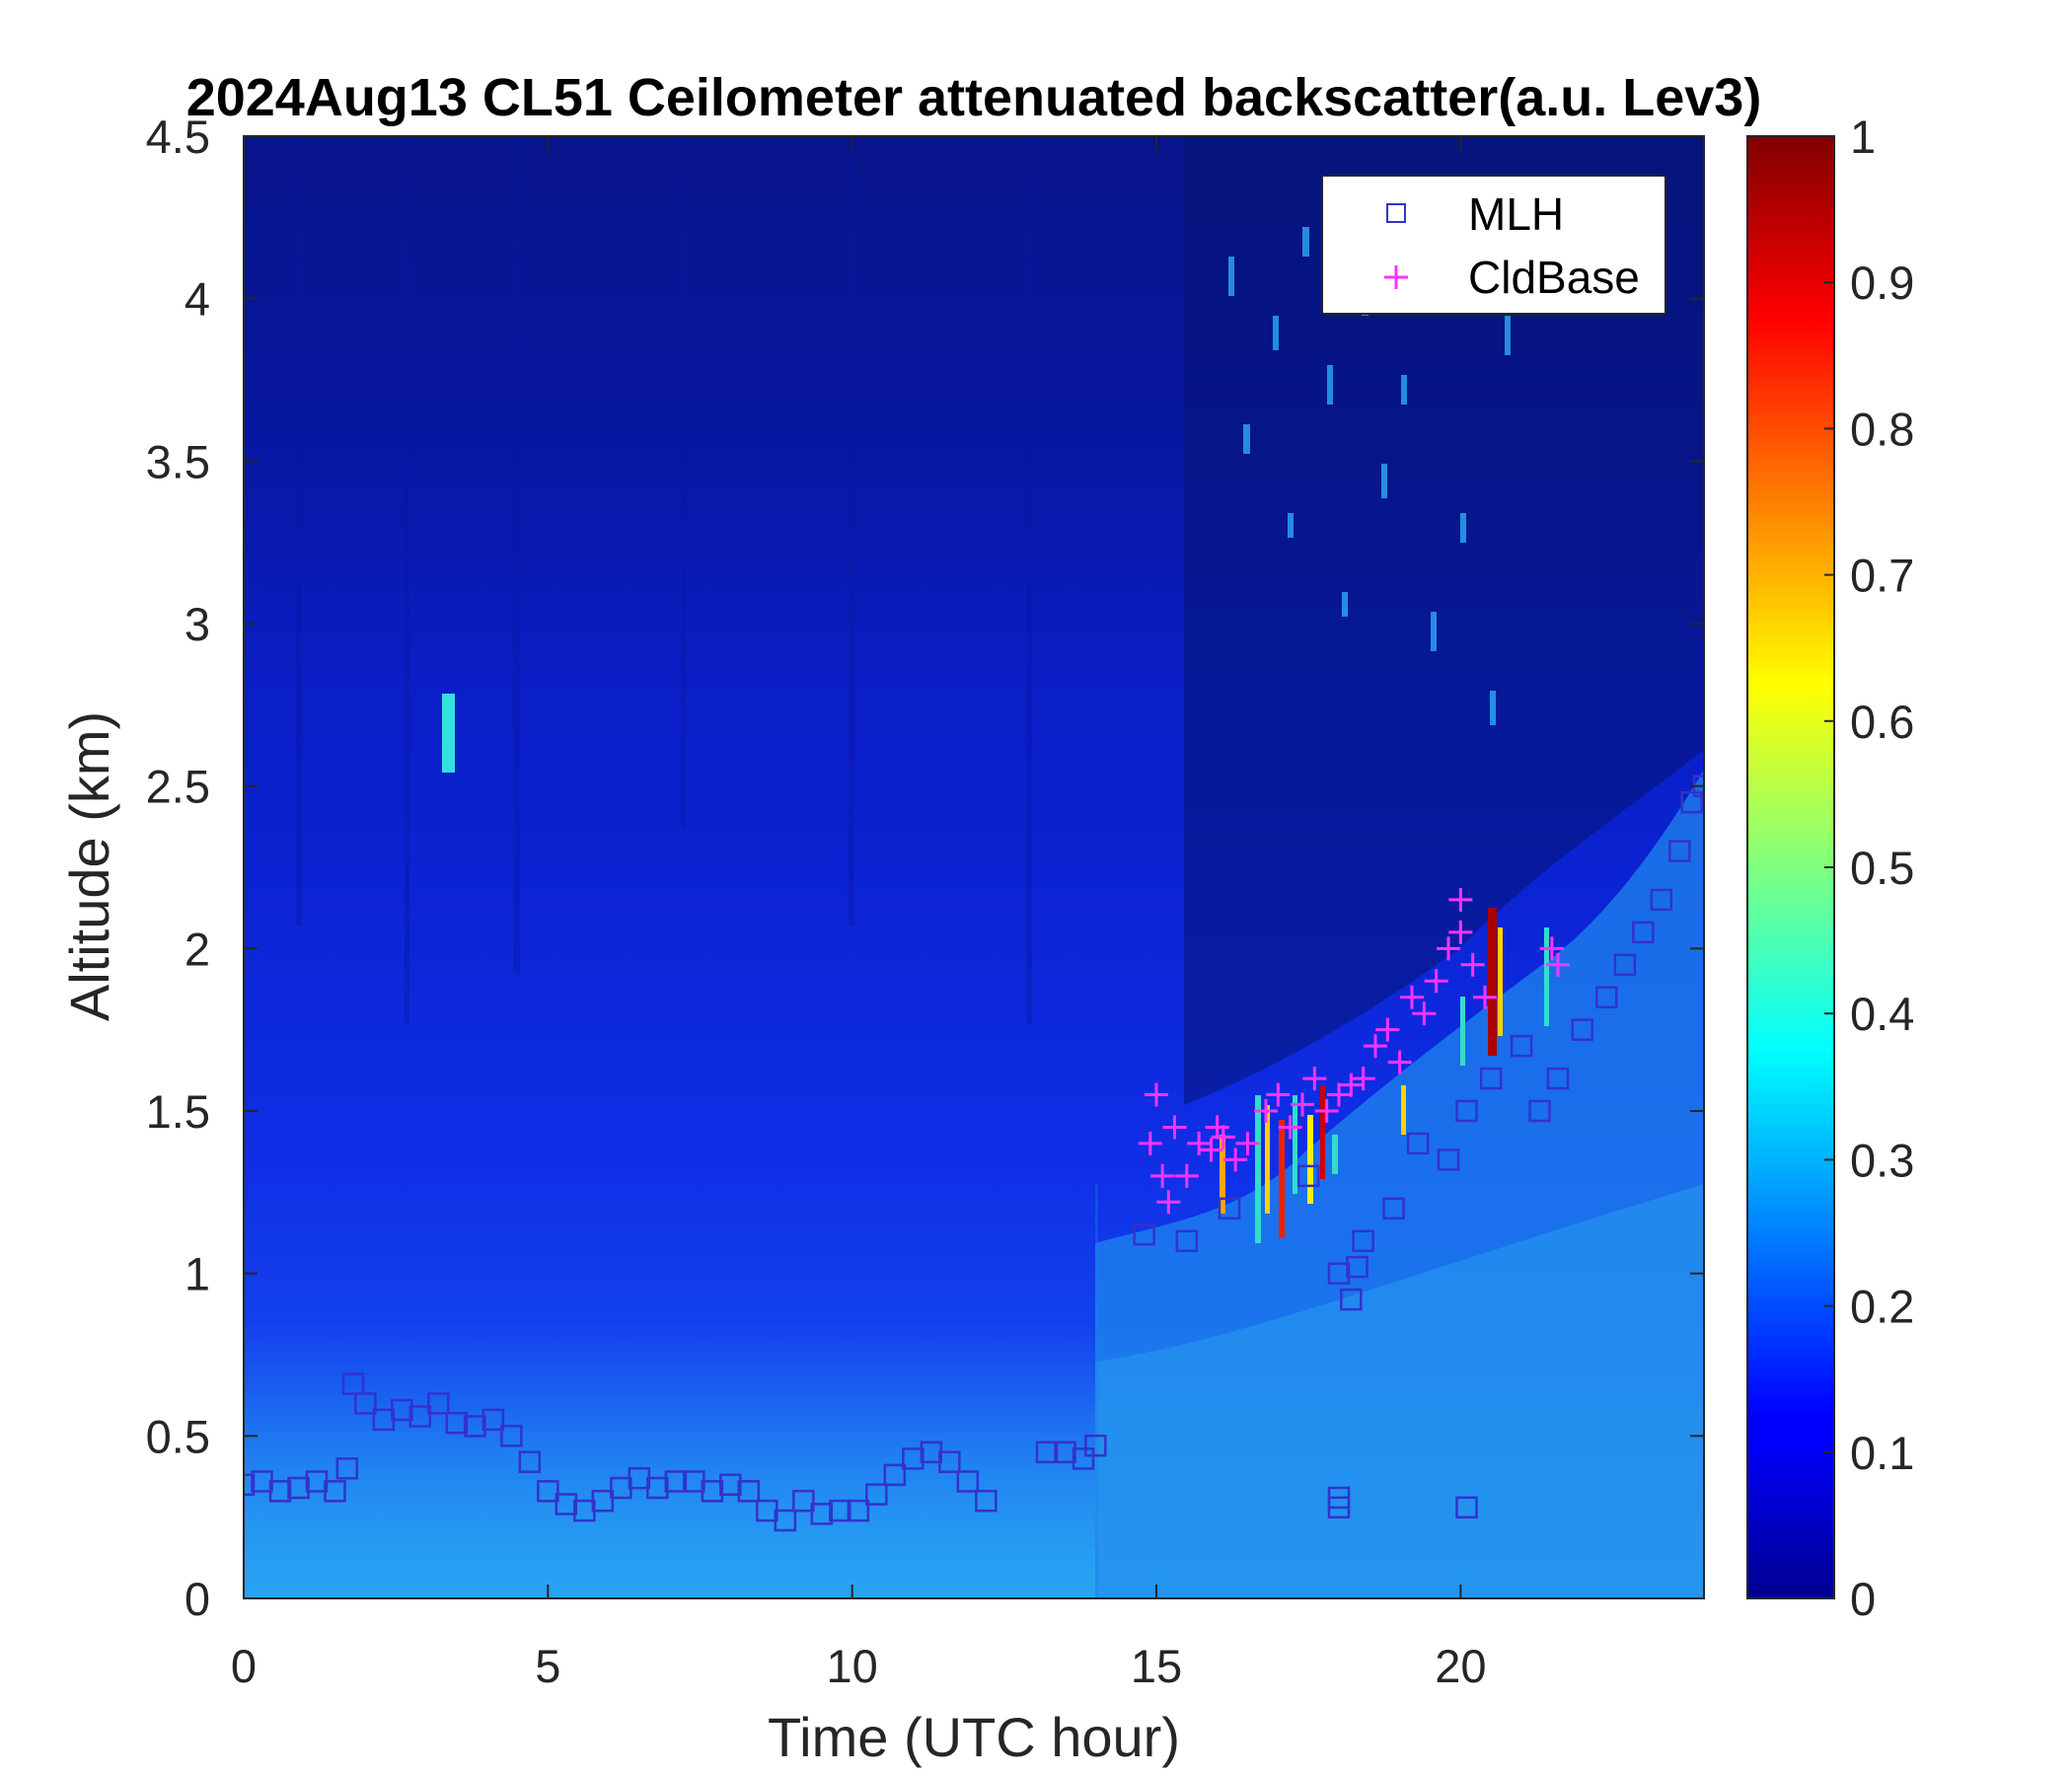 Image resolution: width=2072 pixels, height=1776 pixels. What do you see at coordinates (178, 787) in the screenshot?
I see `y-tick-label: 2.5` at bounding box center [178, 787].